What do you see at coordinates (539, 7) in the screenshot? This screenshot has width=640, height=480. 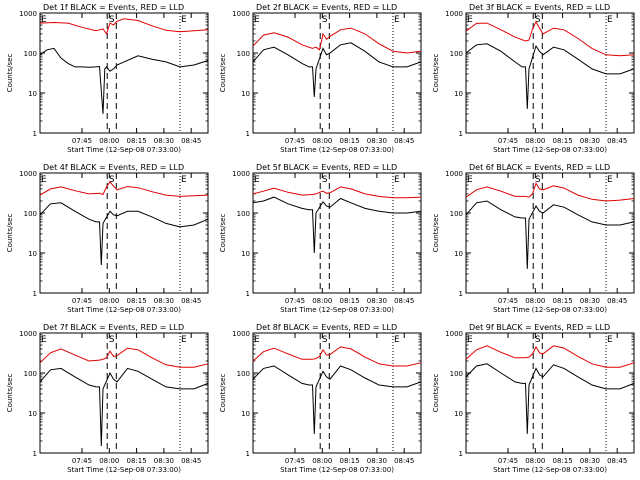 I see `chart-title: Det 3f BLACK = Events, RED = LLD` at bounding box center [539, 7].